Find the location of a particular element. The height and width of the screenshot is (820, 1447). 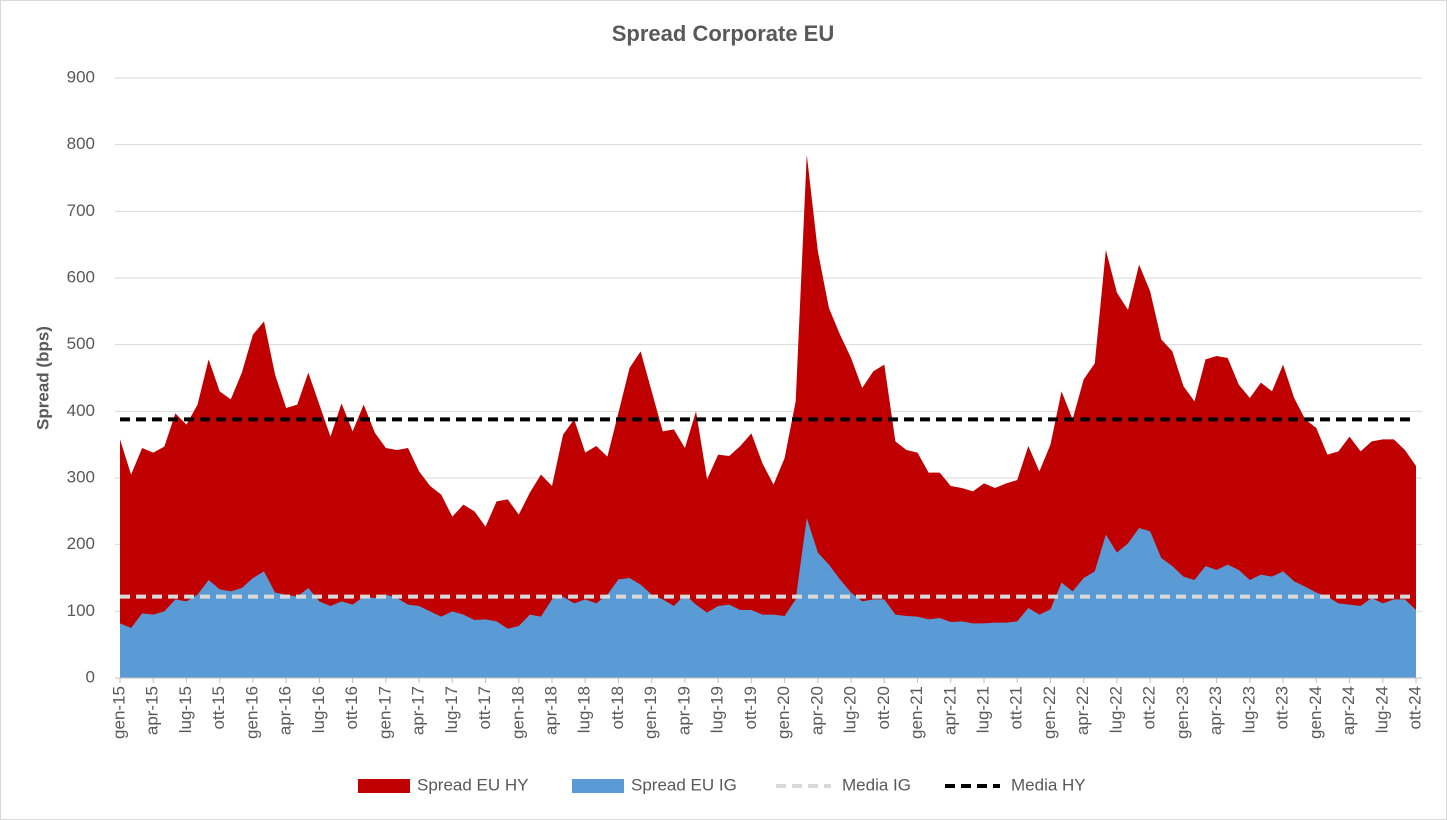

legend-label: Spread EU IG is located at coordinates (684, 784).